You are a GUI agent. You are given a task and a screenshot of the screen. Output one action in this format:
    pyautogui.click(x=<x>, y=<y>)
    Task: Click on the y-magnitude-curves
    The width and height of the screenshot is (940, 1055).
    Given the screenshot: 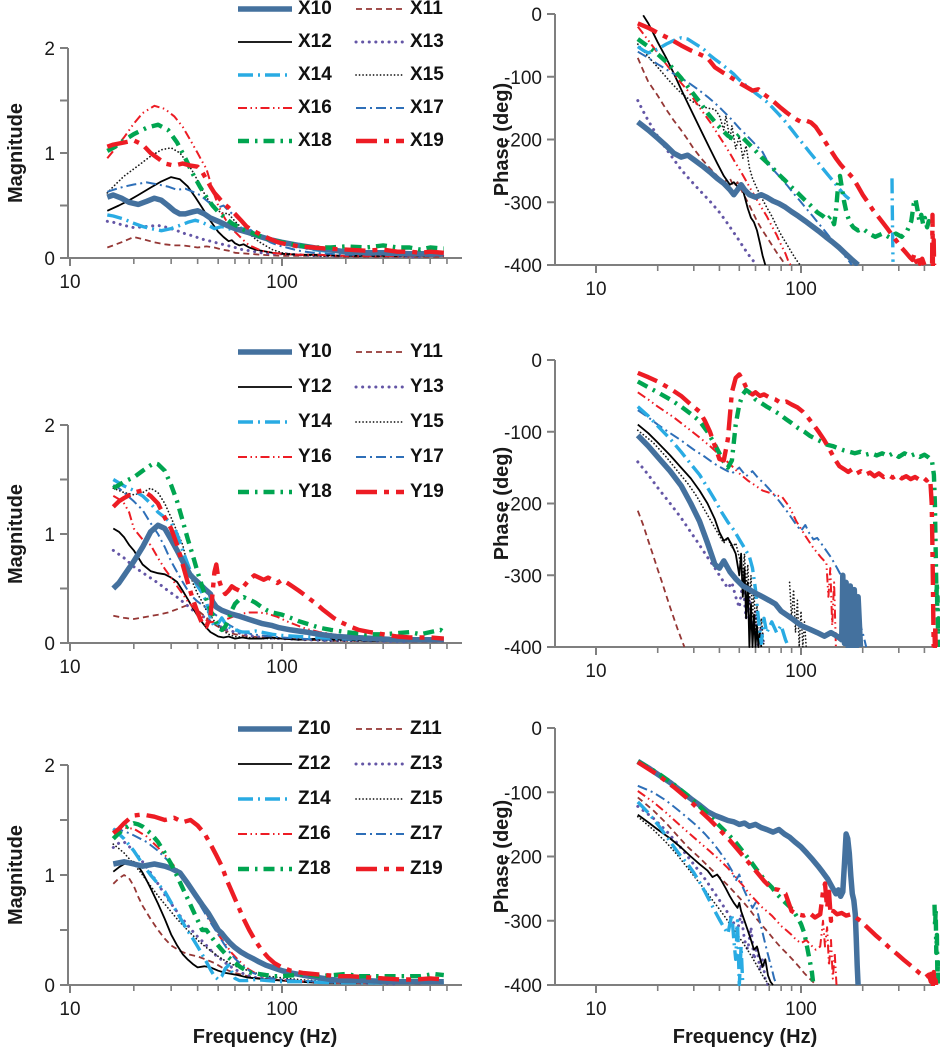 What is the action you would take?
    pyautogui.click(x=278, y=552)
    